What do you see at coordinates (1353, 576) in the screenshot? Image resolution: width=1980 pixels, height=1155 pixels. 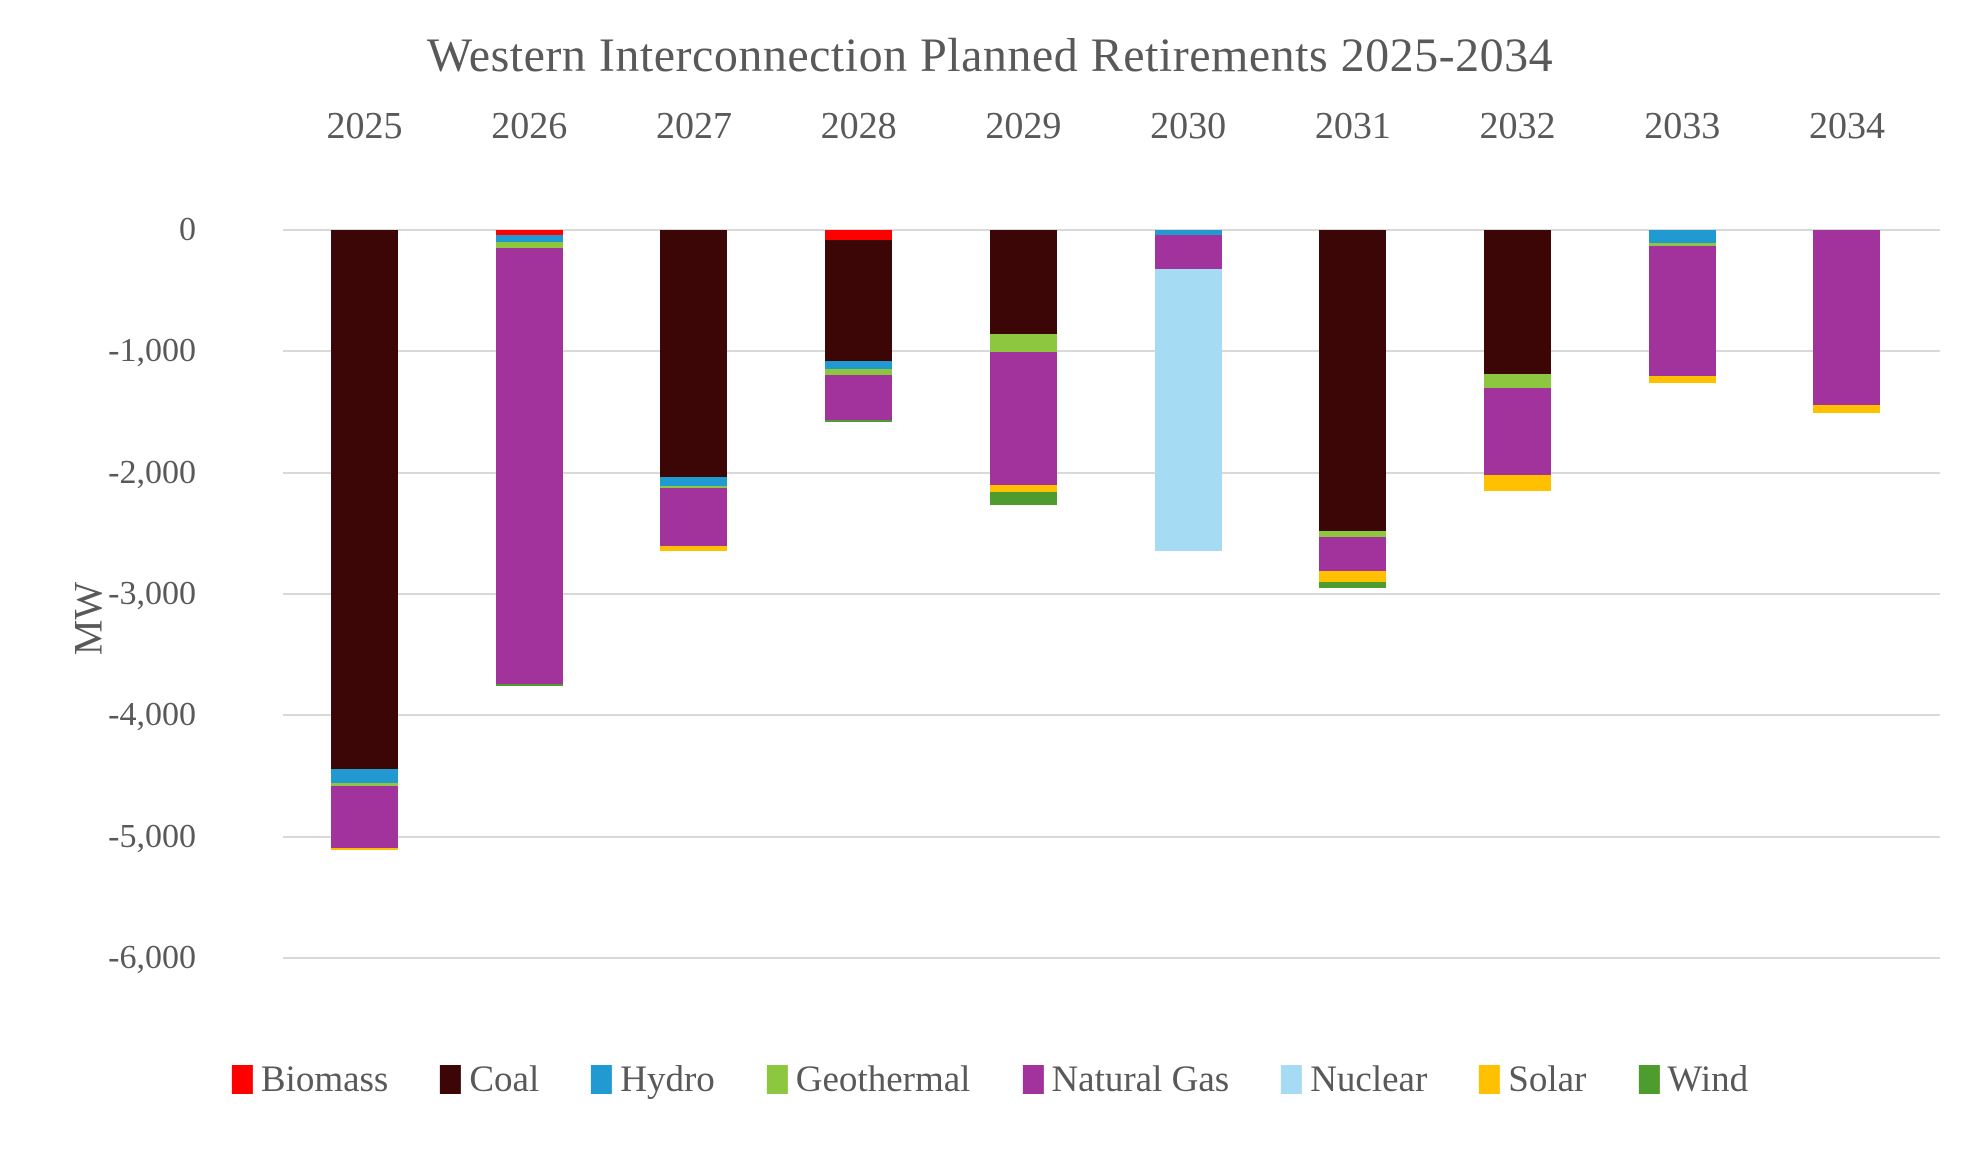 I see `bar-segment-solar-2031` at bounding box center [1353, 576].